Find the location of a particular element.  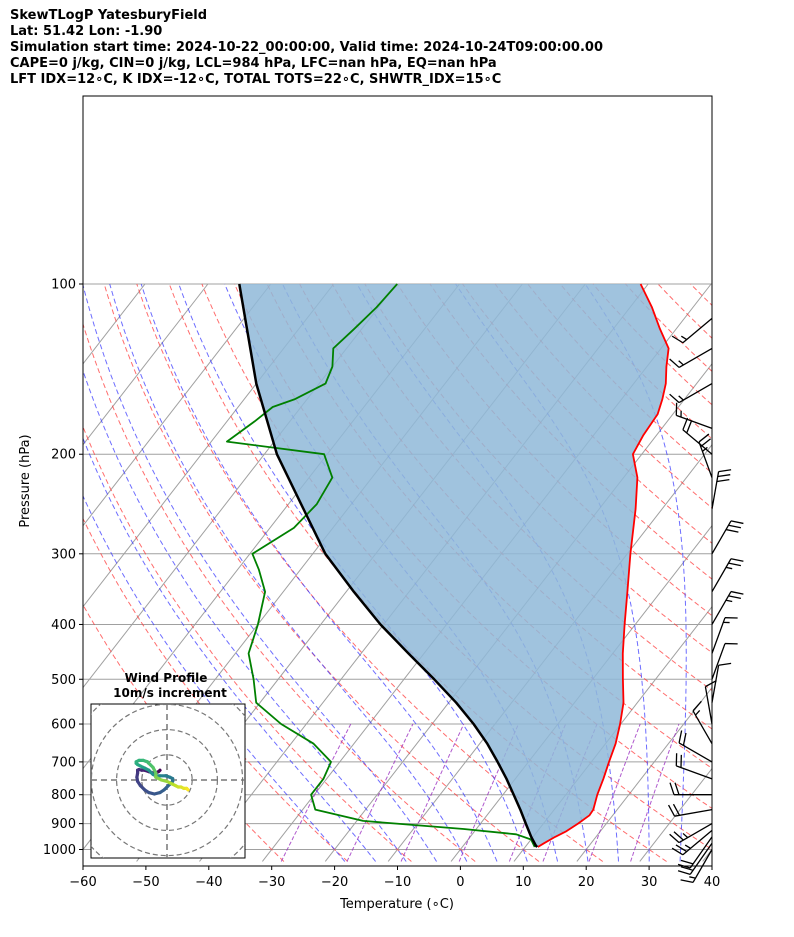

x-tick-label: −20 is located at coordinates (334, 882).